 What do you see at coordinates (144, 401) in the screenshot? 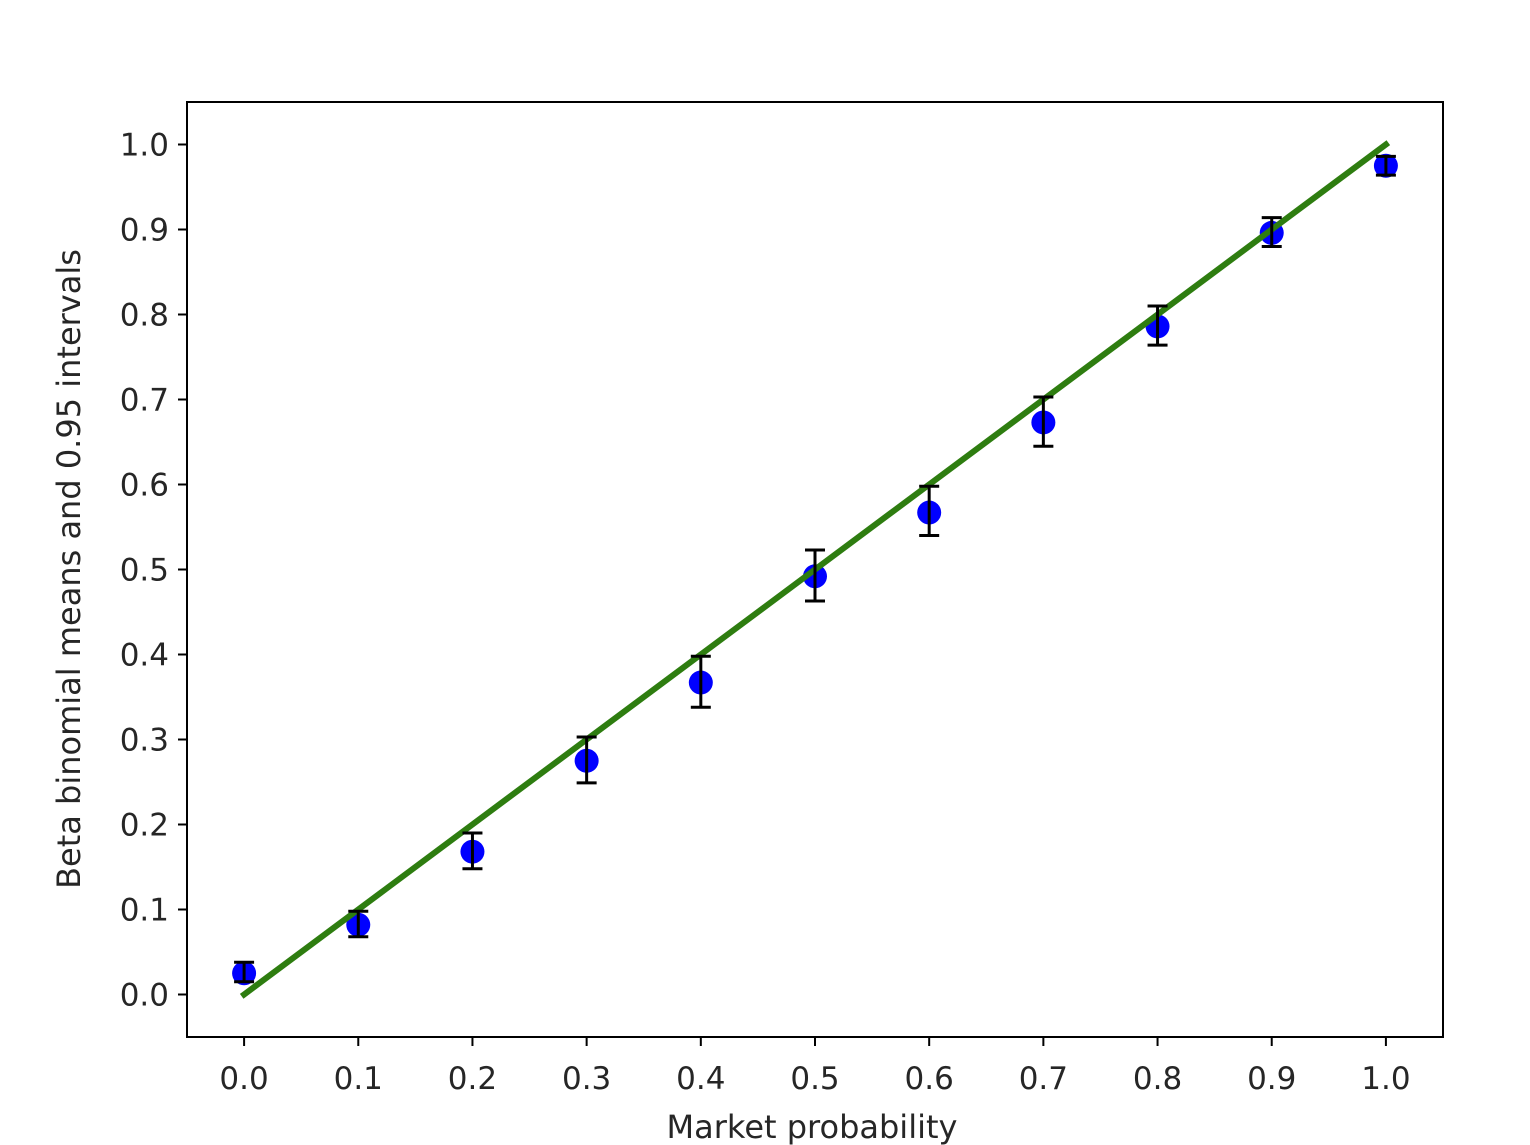
I see `y-tick-label: 0.7` at bounding box center [144, 401].